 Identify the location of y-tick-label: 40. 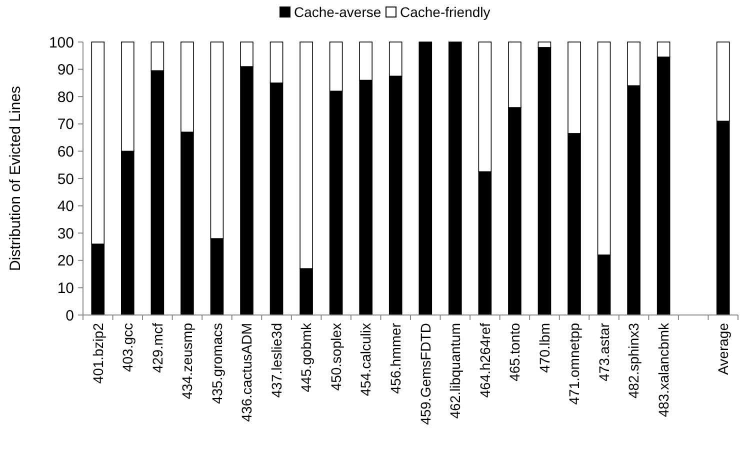
(65, 207).